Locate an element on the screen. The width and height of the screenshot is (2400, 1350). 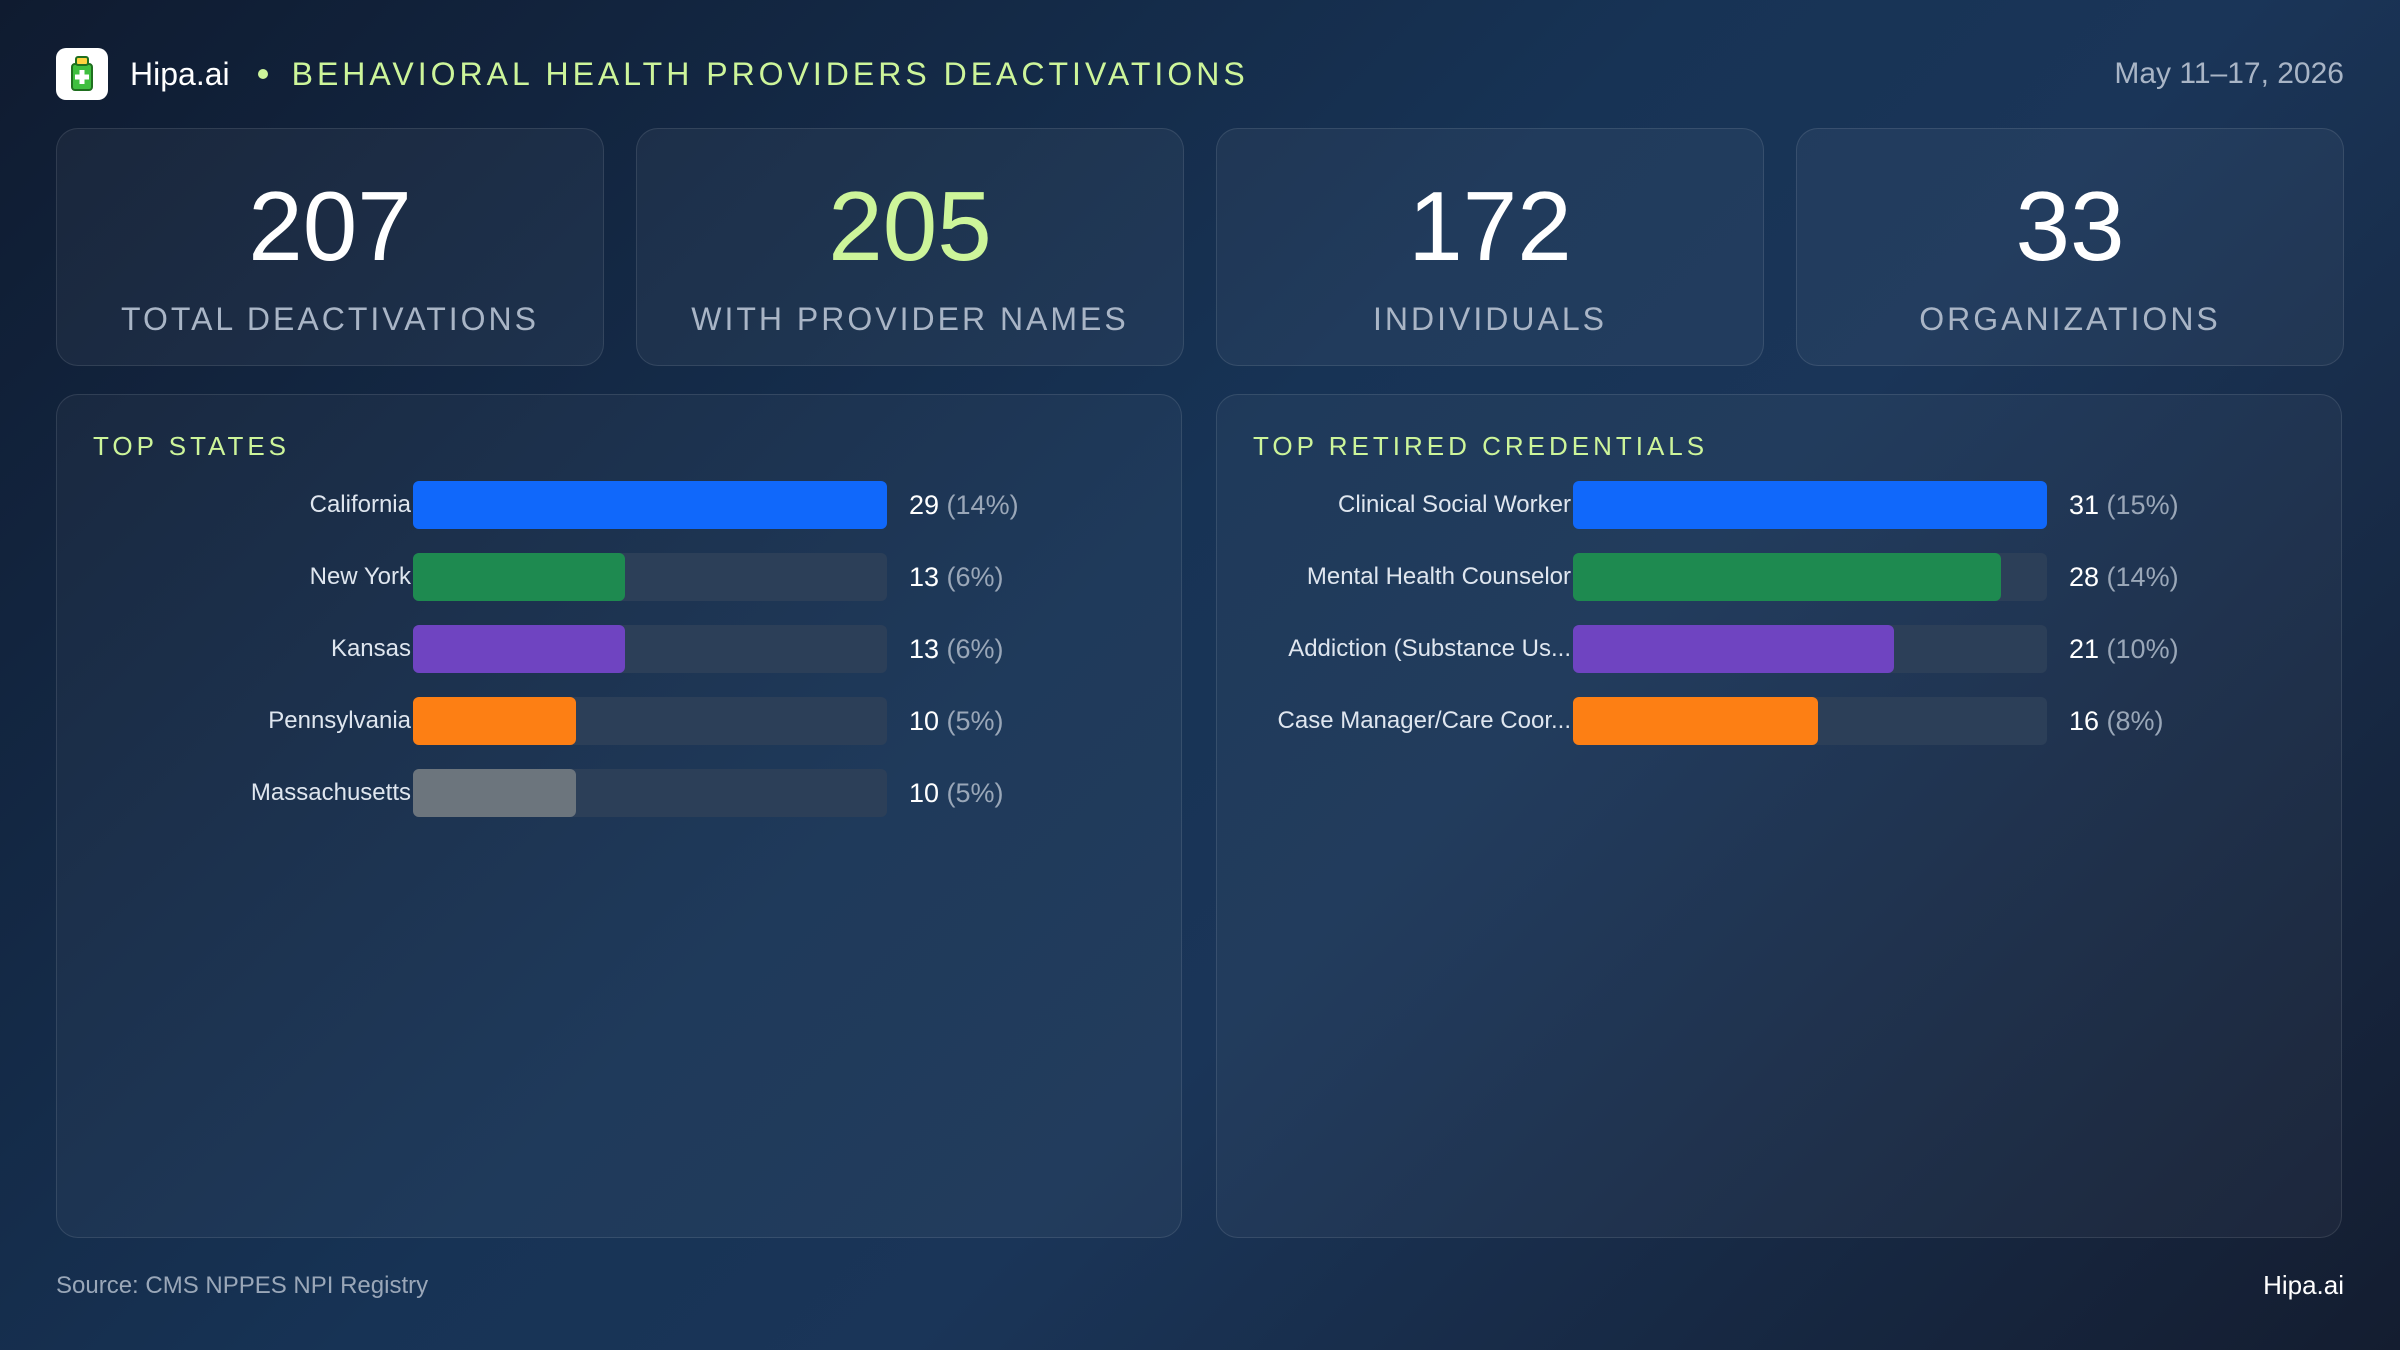
panel-title: TOP RETIRED CREDENTIALS is located at coordinates (1481, 446).